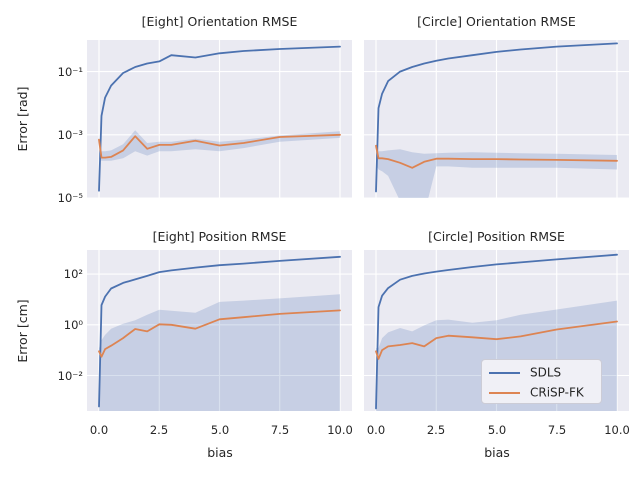 The height and width of the screenshot is (480, 640). Describe the element at coordinates (70, 198) in the screenshot. I see `ytick-1e-5: 10⁻⁵` at that location.